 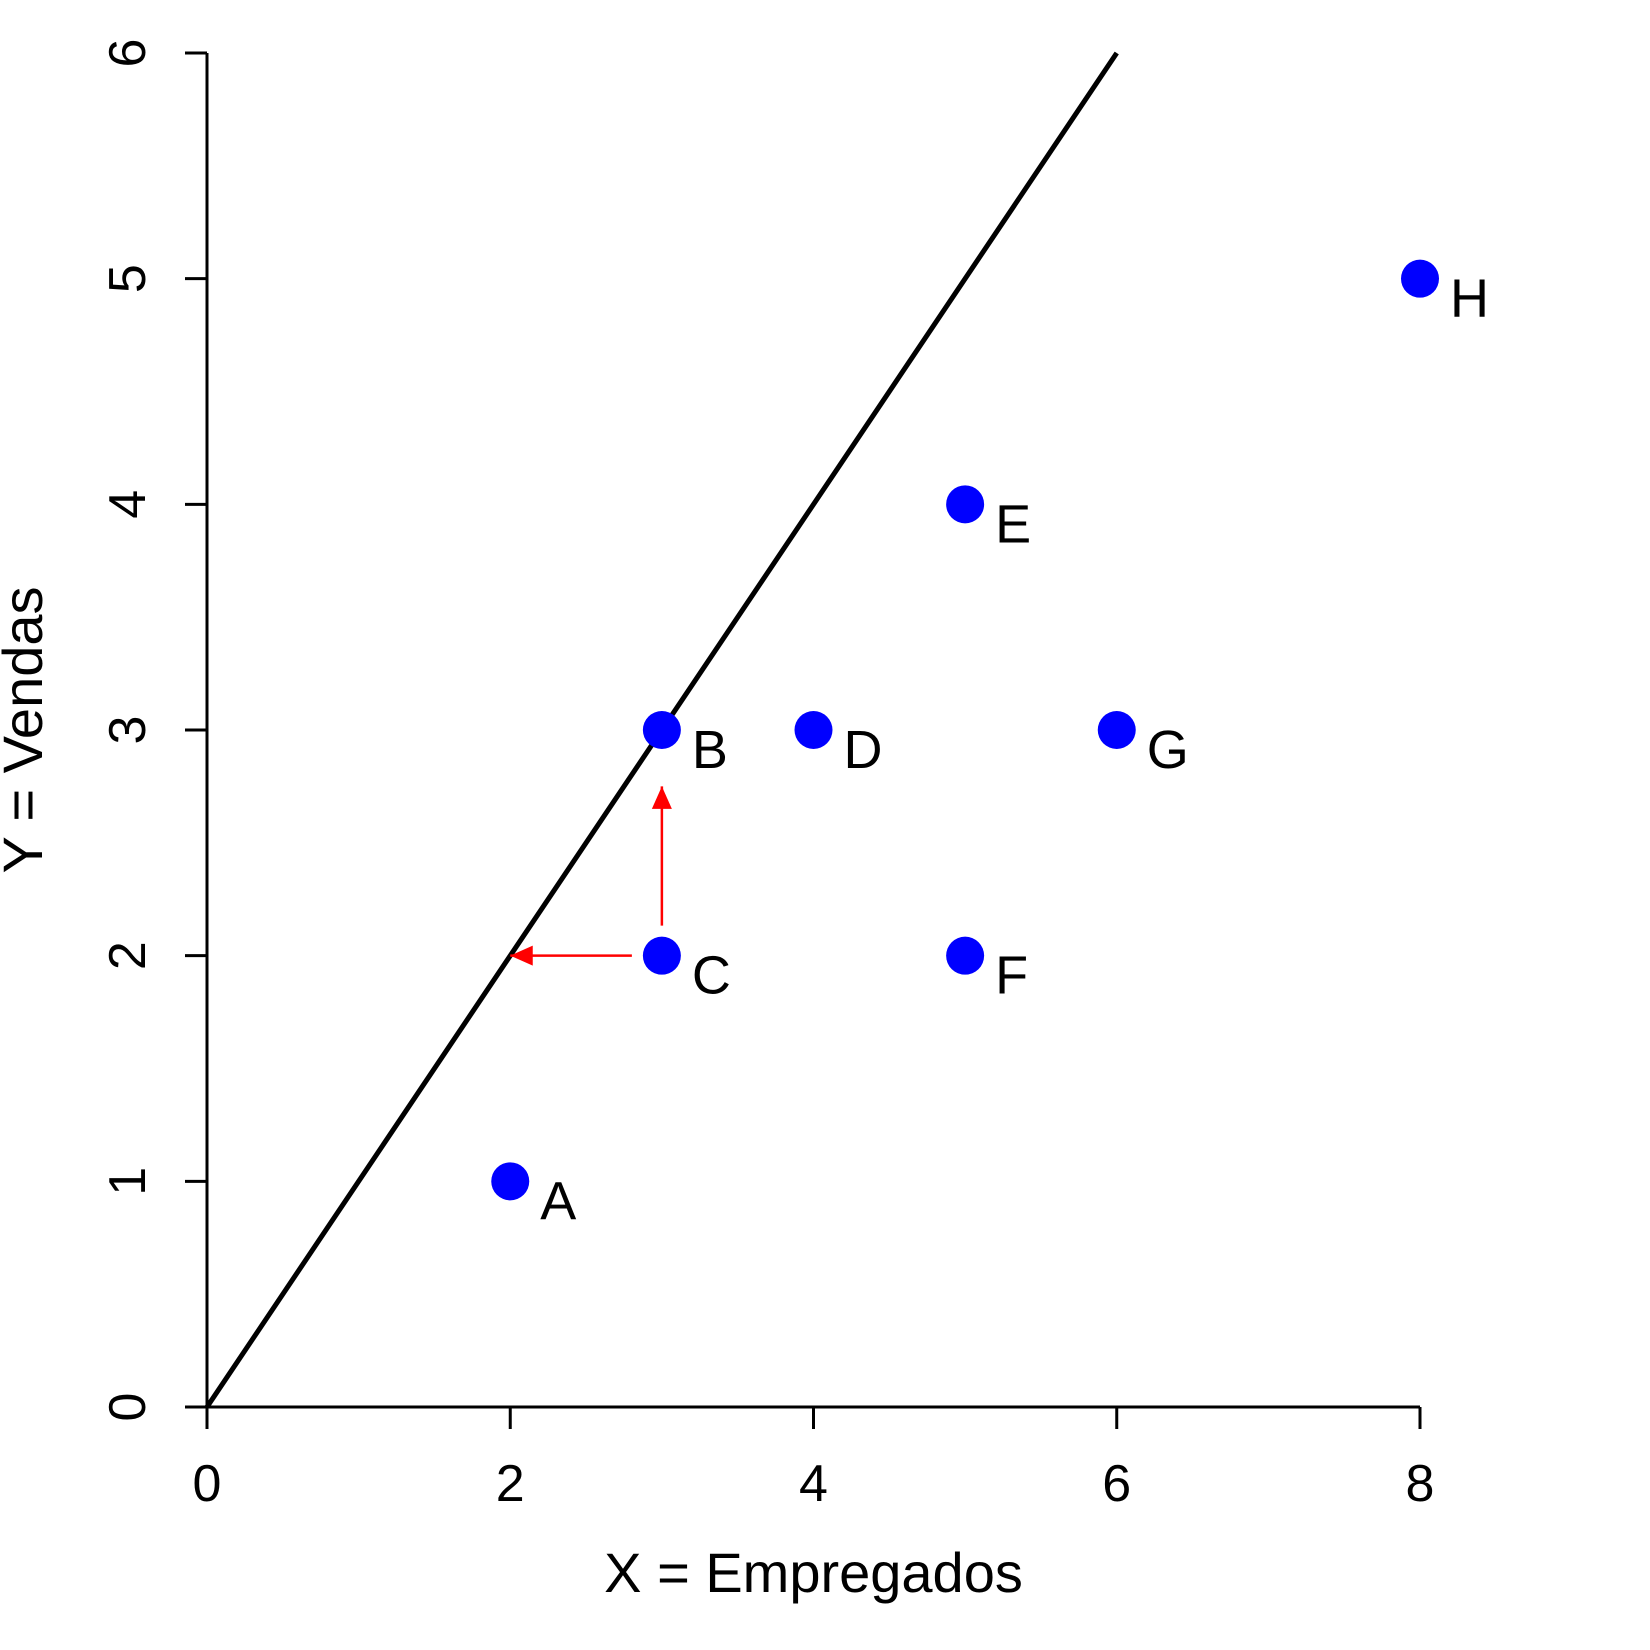 What do you see at coordinates (1168, 750) in the screenshot?
I see `point-label-g: G` at bounding box center [1168, 750].